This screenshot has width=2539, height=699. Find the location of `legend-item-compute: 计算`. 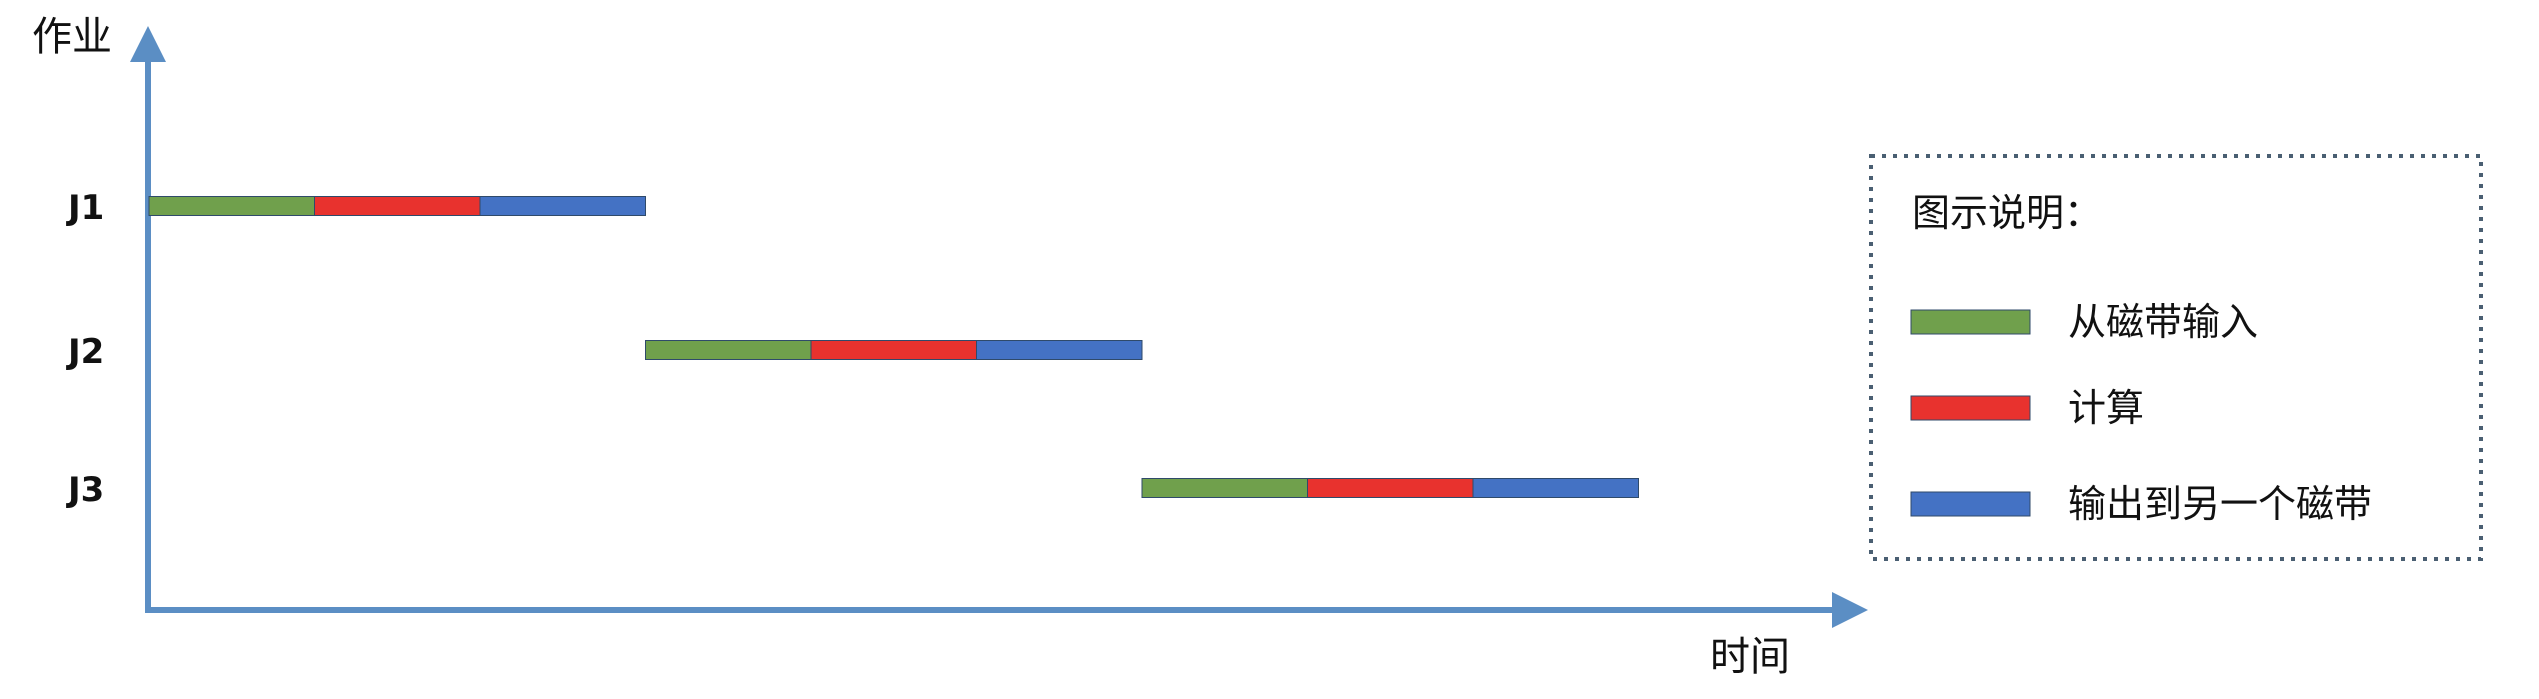

legend-item-compute: 计算 is located at coordinates (2027, 408).